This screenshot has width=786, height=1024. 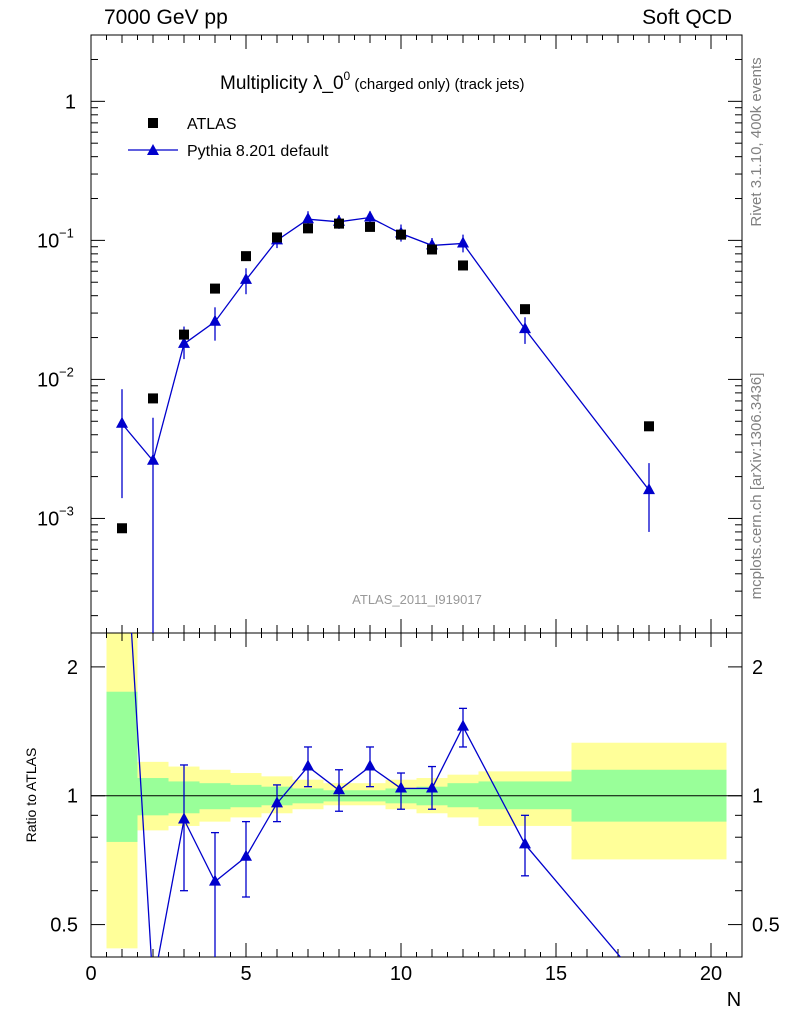 What do you see at coordinates (766, 926) in the screenshot?
I see `ratio-y-tick-label-right: 0.5` at bounding box center [766, 926].